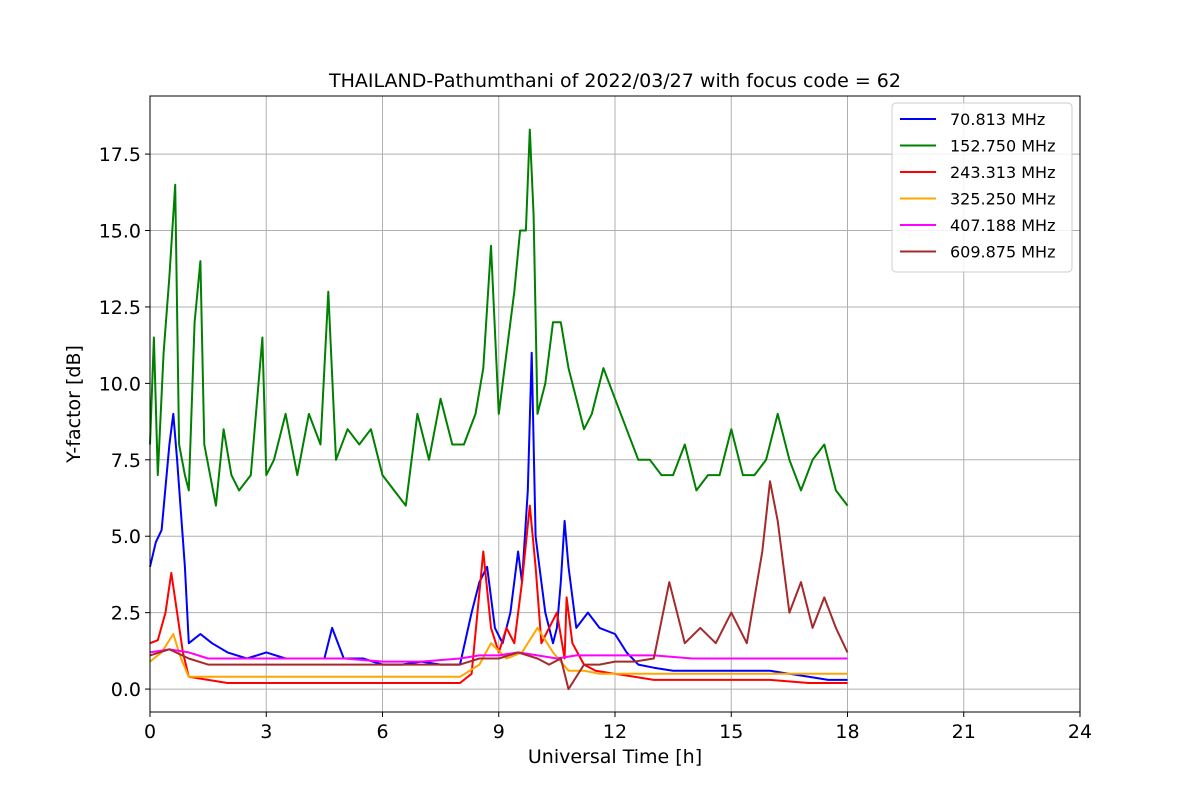 This screenshot has width=1200, height=800. Describe the element at coordinates (1002, 199) in the screenshot. I see `legend-entry-label: 325.250 MHz` at that location.